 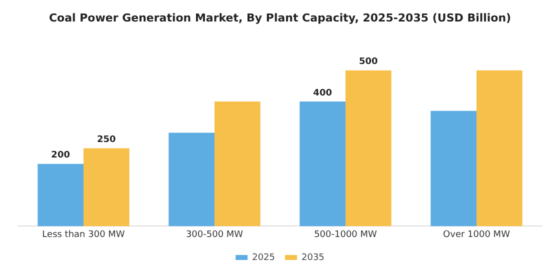 What do you see at coordinates (476, 235) in the screenshot?
I see `x-tick-label: Over 1000 MW` at bounding box center [476, 235].